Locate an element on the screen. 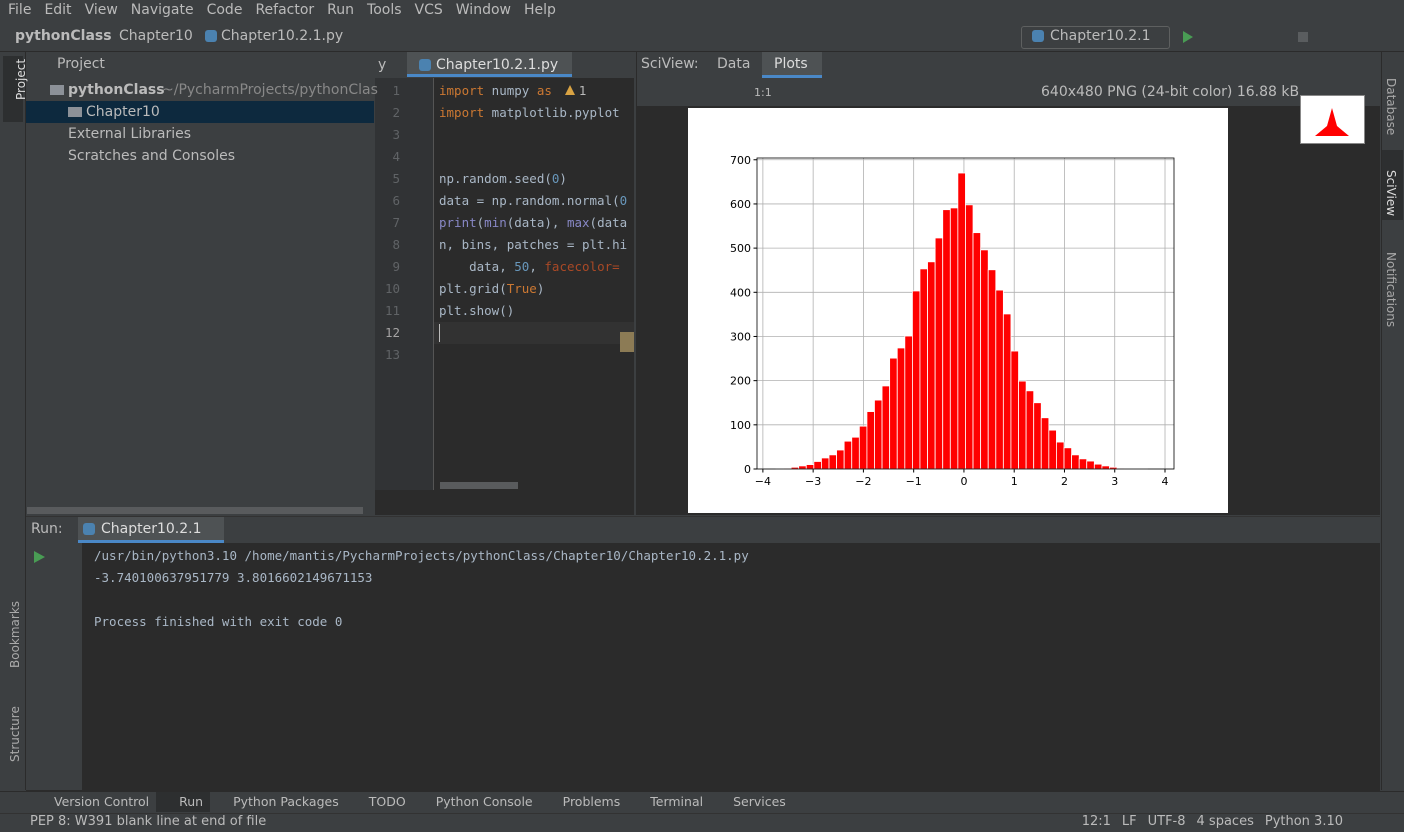  x-tick-label: −4 is located at coordinates (763, 481).